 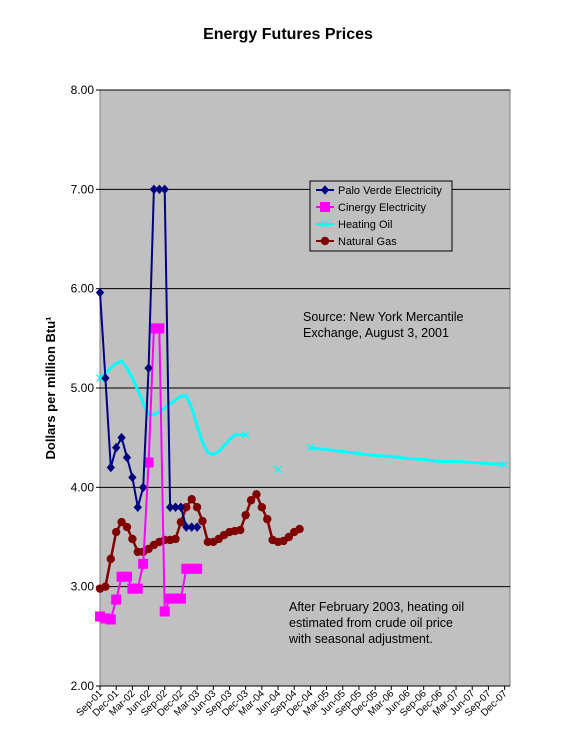 I want to click on heating-oil-note-line-2: estimated from crude oil price, so click(x=371, y=623).